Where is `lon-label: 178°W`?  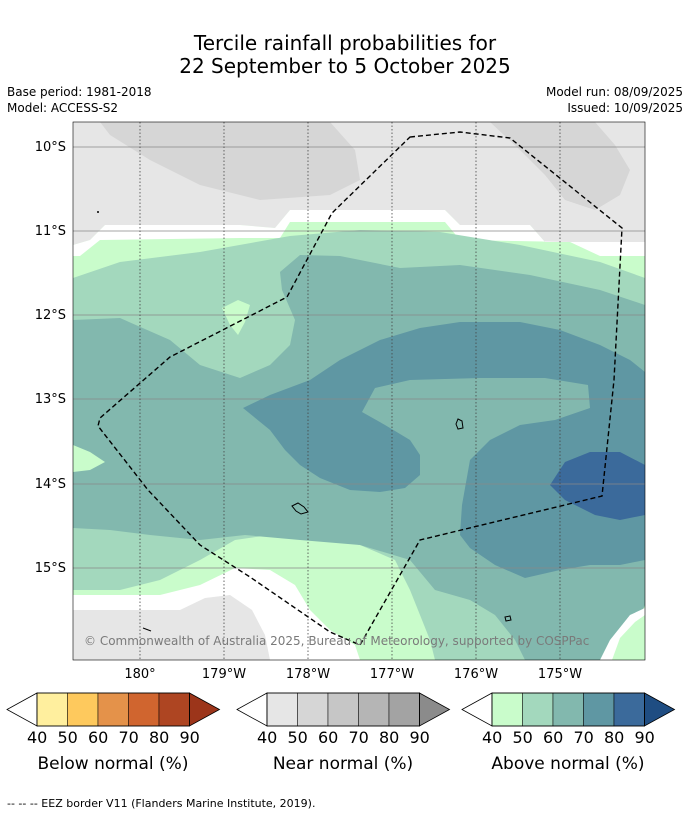
lon-label: 178°W is located at coordinates (308, 674).